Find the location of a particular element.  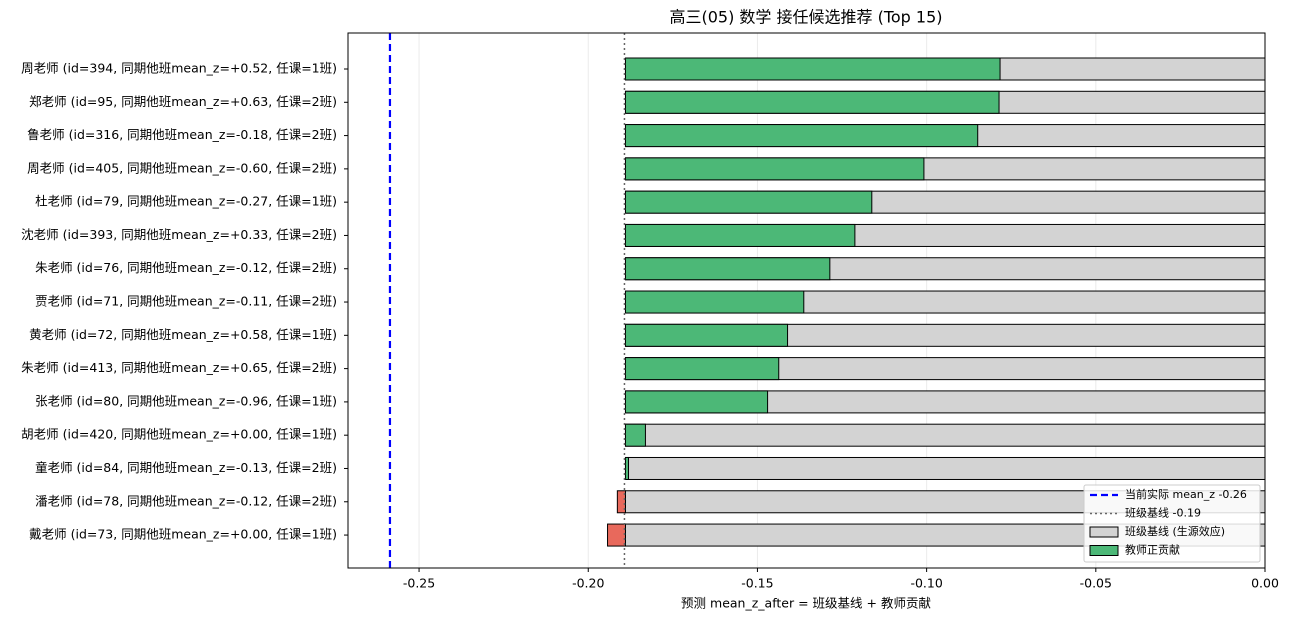

y-tick-label: 潘老师 (id=78, 同期他班mean_z=-0.12, 任课=2班) is located at coordinates (186, 500).